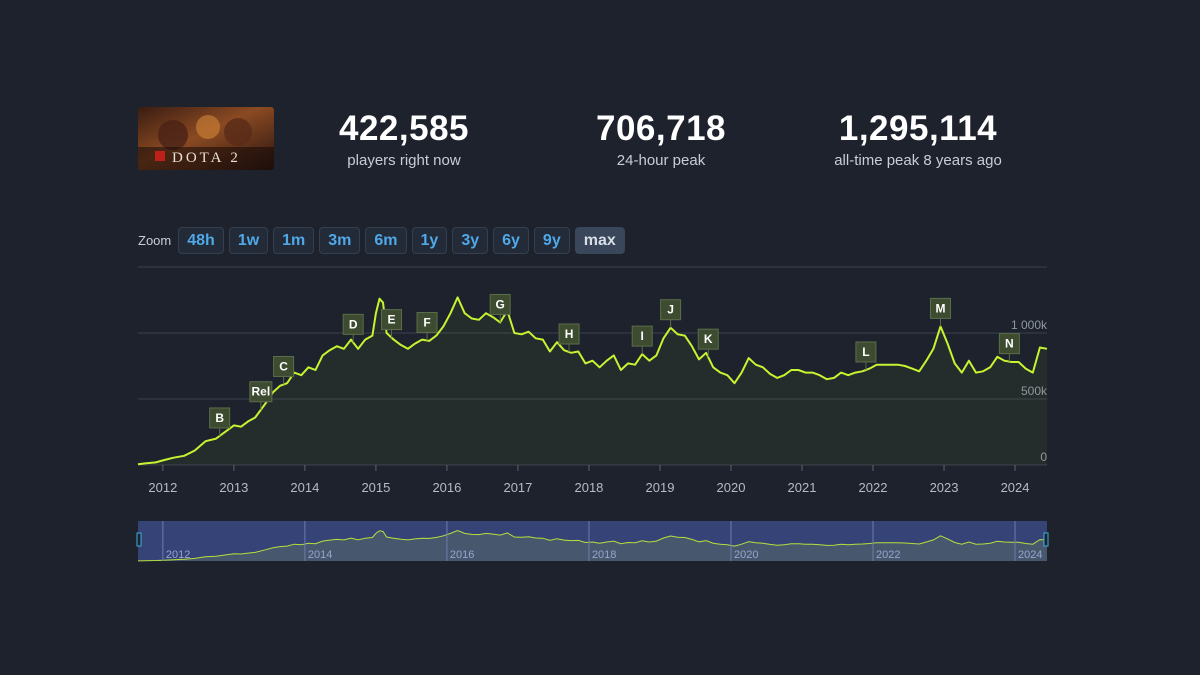 This screenshot has height=675, width=1200. I want to click on flag-label-f: F, so click(426, 323).